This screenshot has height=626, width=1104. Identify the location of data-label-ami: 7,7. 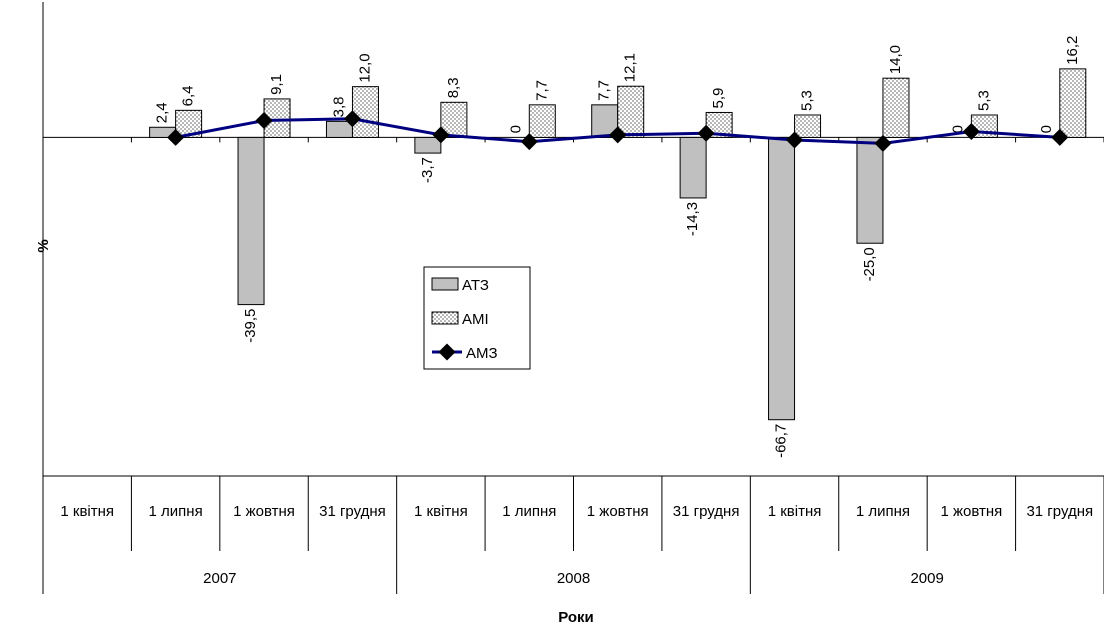
(541, 90).